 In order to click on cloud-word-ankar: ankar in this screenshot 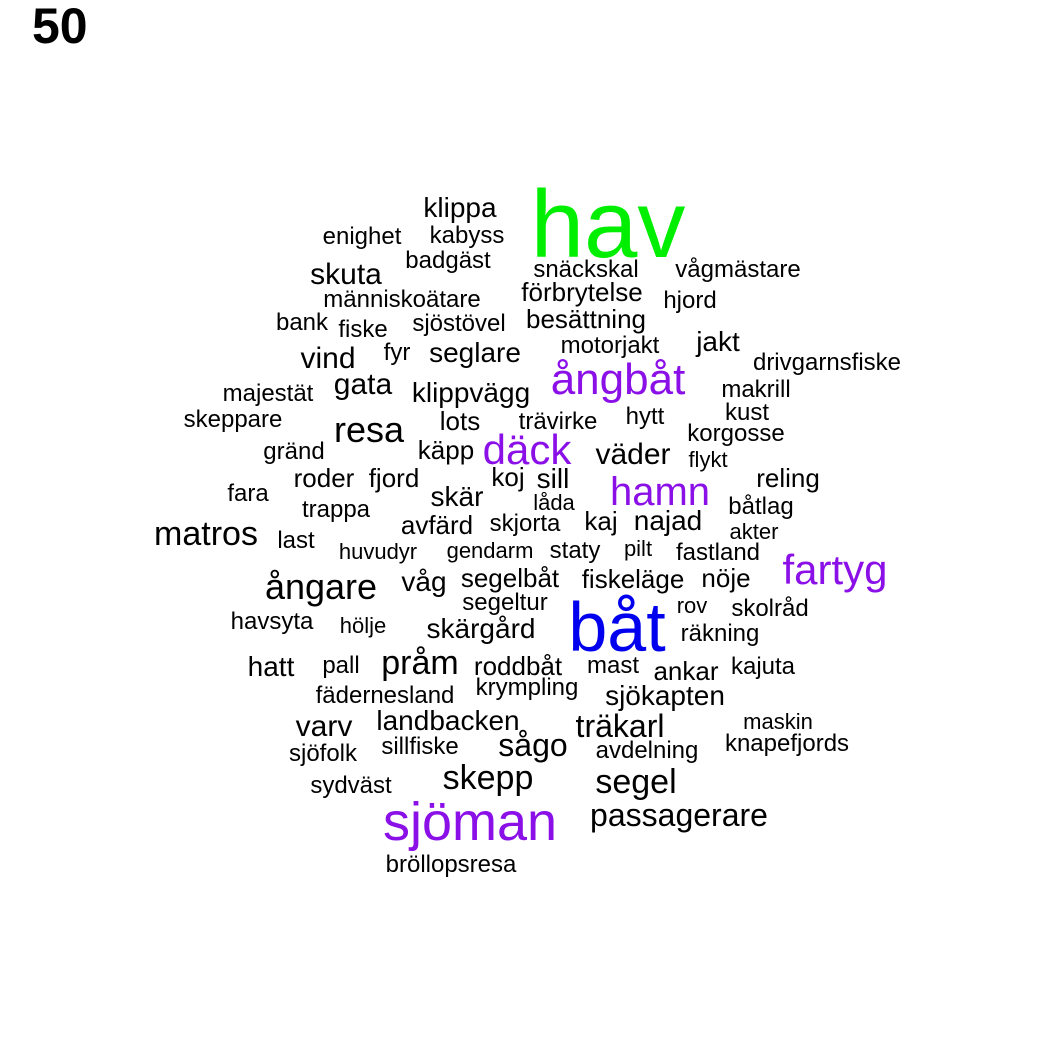, I will do `click(686, 671)`.